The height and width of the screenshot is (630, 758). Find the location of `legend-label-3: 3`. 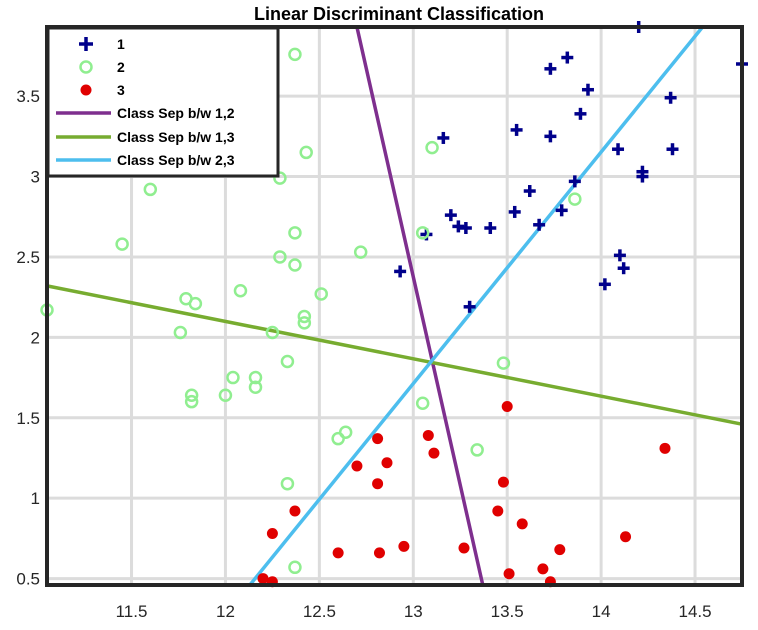

legend-label-3: 3 is located at coordinates (121, 90).